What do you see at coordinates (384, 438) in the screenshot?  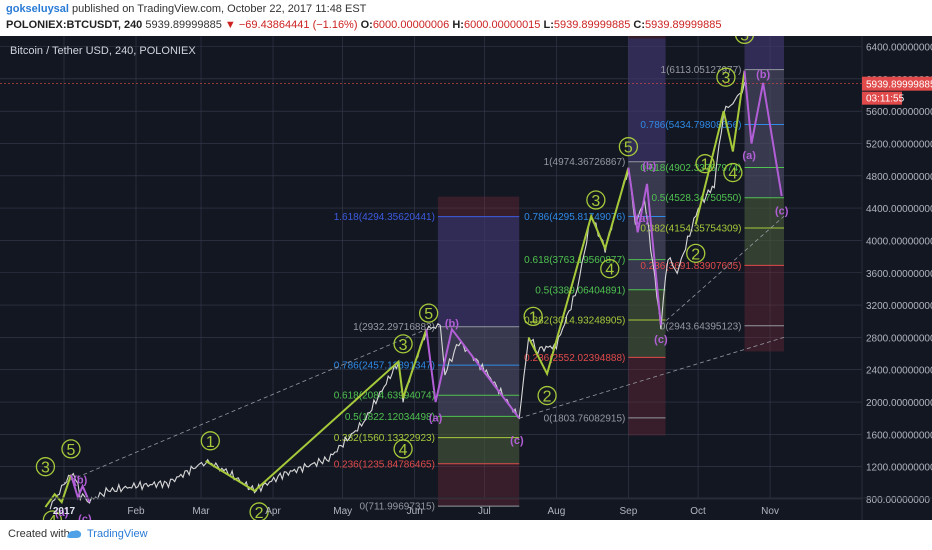 I see `fib-level-label: 0.382(1560.13322923)` at bounding box center [384, 438].